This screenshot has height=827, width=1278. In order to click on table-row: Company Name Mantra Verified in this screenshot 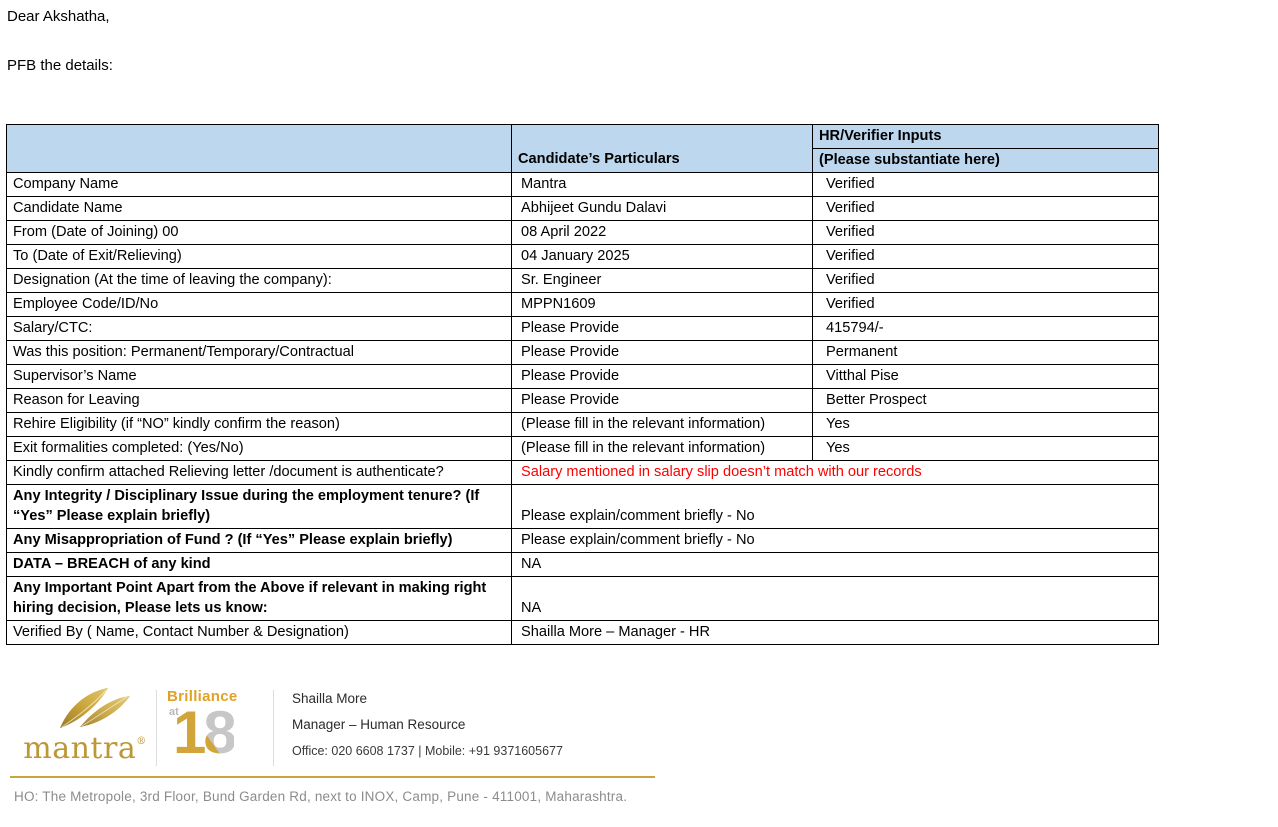, I will do `click(582, 184)`.